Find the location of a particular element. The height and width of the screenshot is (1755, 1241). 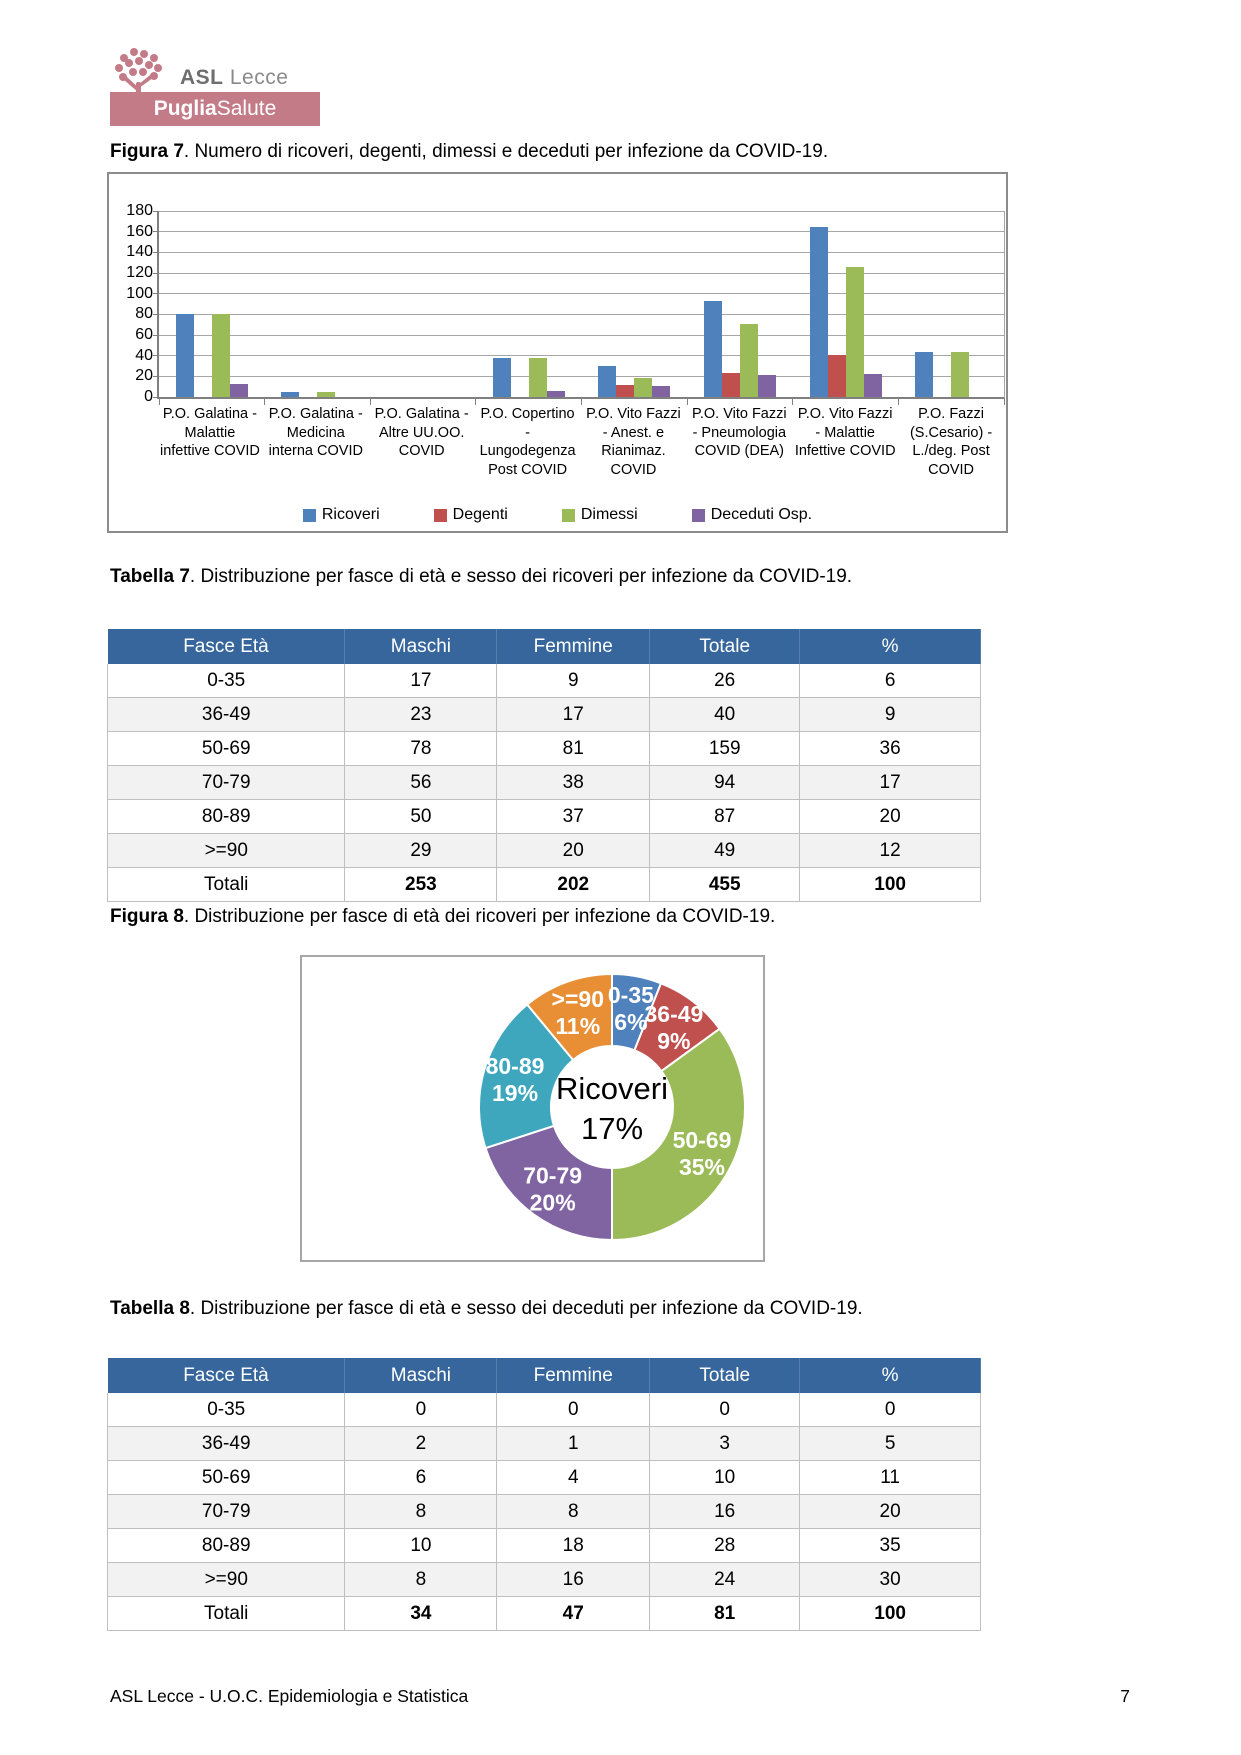

table-row: 0-35 17 9 26 6 is located at coordinates (543, 681).